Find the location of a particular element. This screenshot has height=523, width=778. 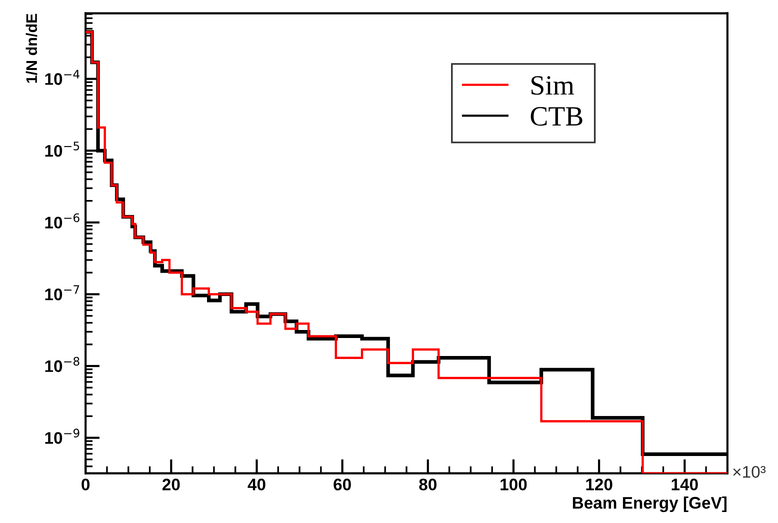

legend-label: Sim is located at coordinates (553, 85).